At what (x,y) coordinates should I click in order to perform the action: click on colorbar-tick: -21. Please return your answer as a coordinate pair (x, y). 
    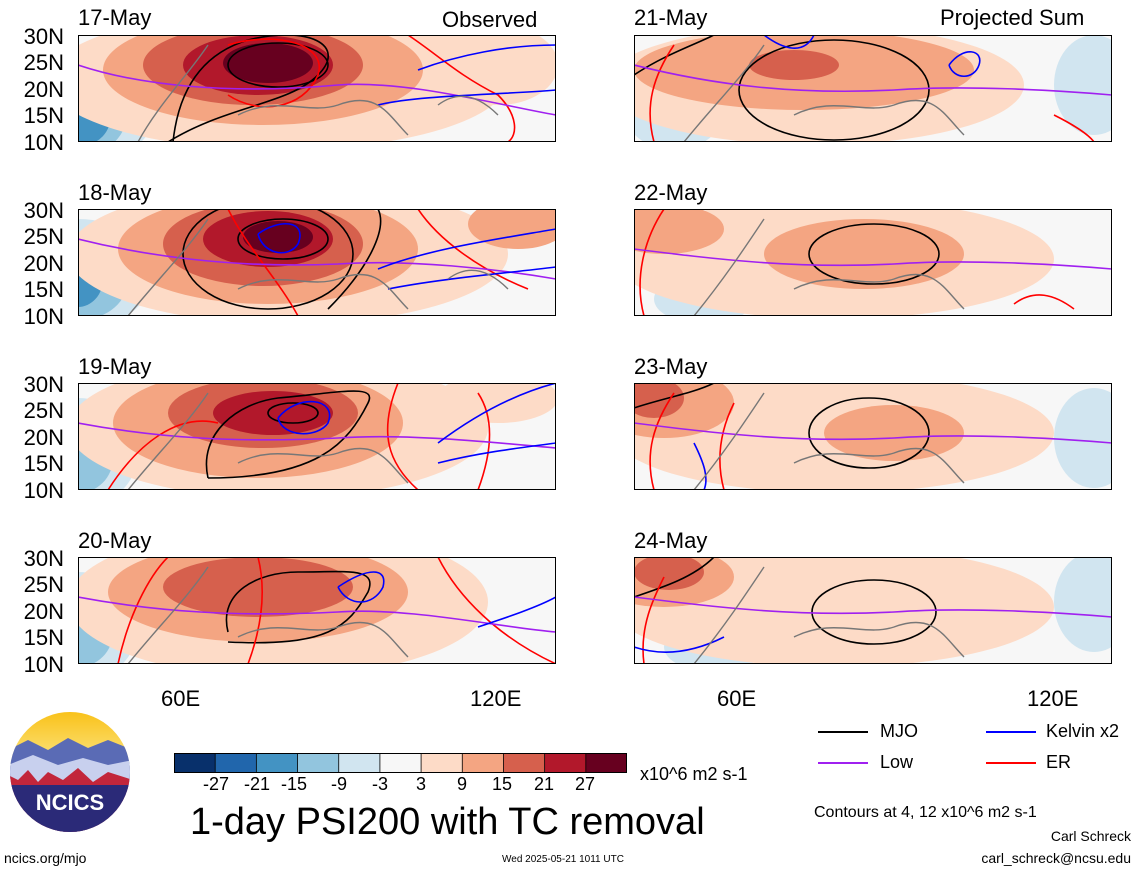
    Looking at the image, I should click on (256, 784).